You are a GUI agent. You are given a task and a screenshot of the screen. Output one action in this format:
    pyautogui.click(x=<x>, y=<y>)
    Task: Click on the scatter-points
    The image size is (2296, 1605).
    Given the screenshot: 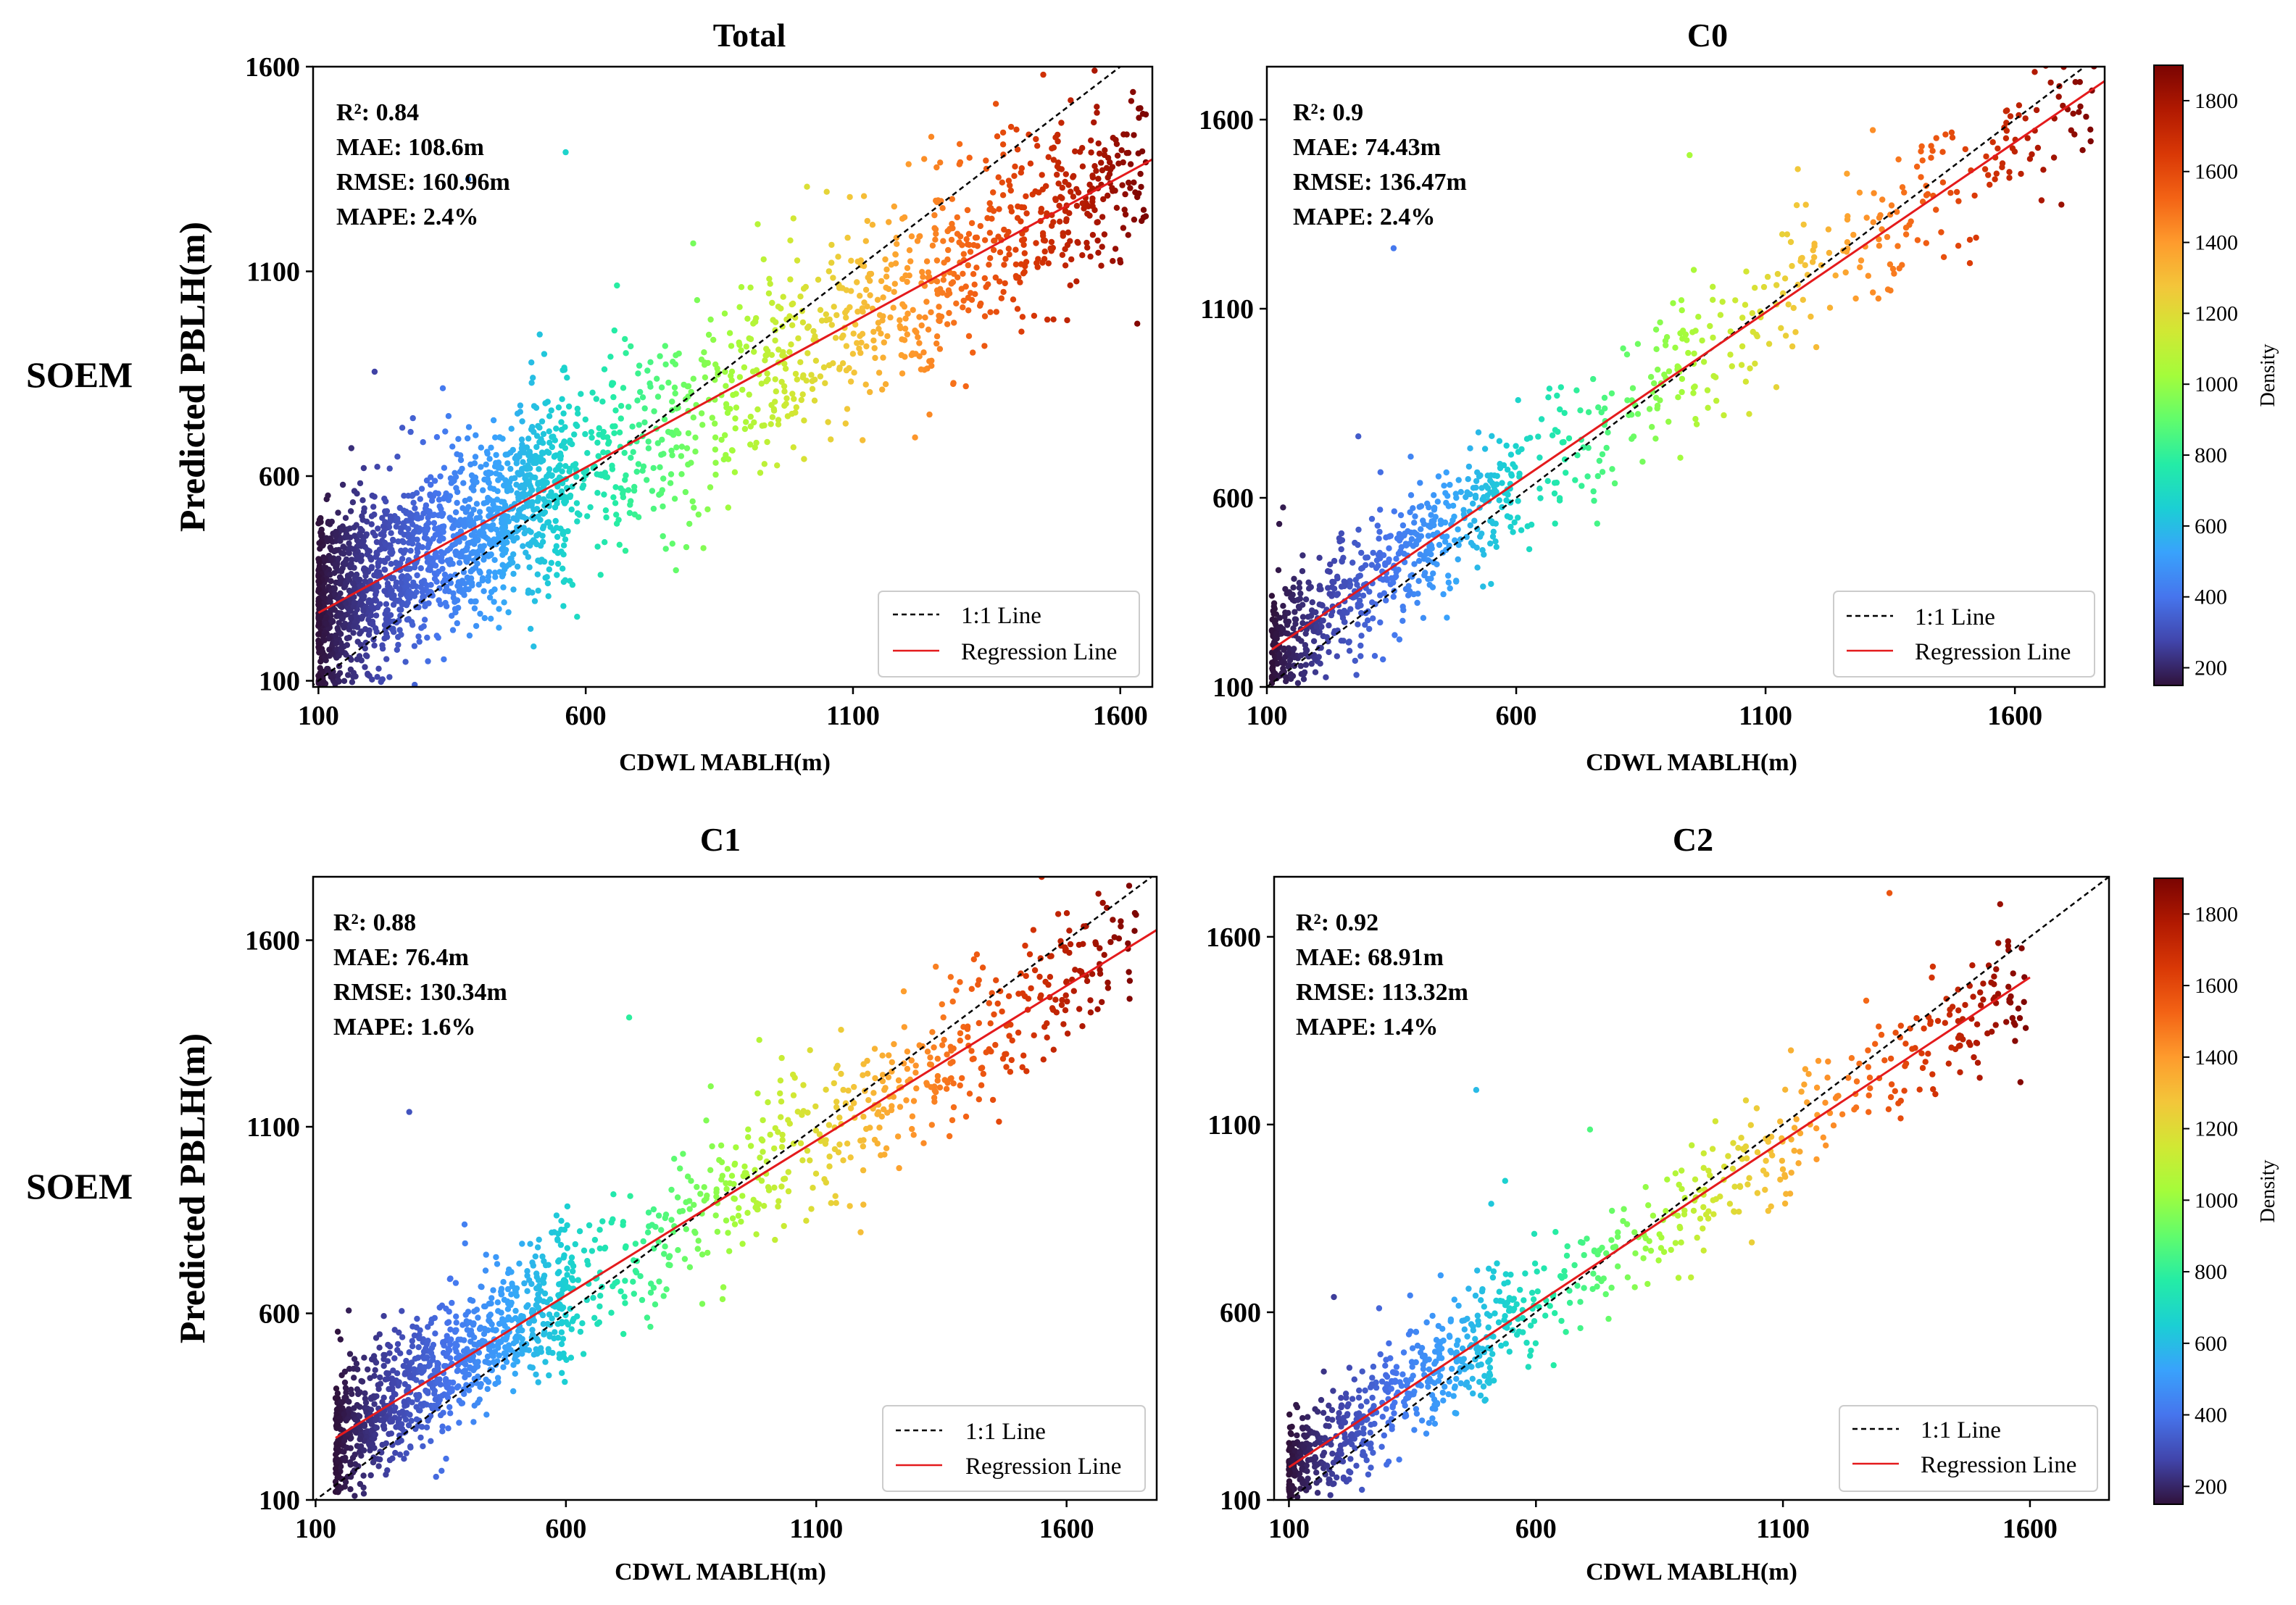 What is the action you would take?
    pyautogui.click(x=1682, y=376)
    